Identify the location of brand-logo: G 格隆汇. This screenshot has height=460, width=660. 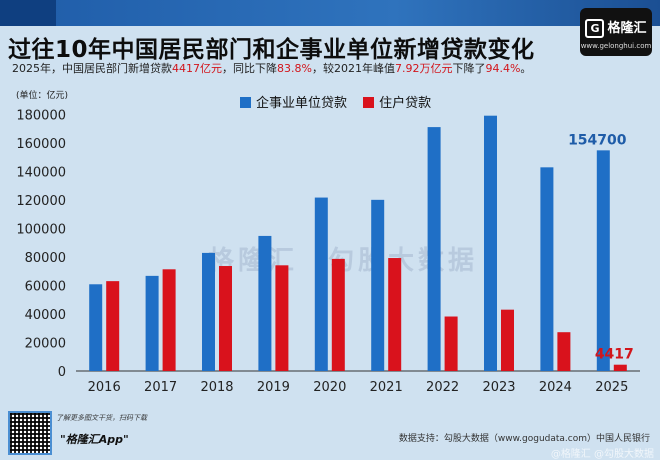
(616, 27).